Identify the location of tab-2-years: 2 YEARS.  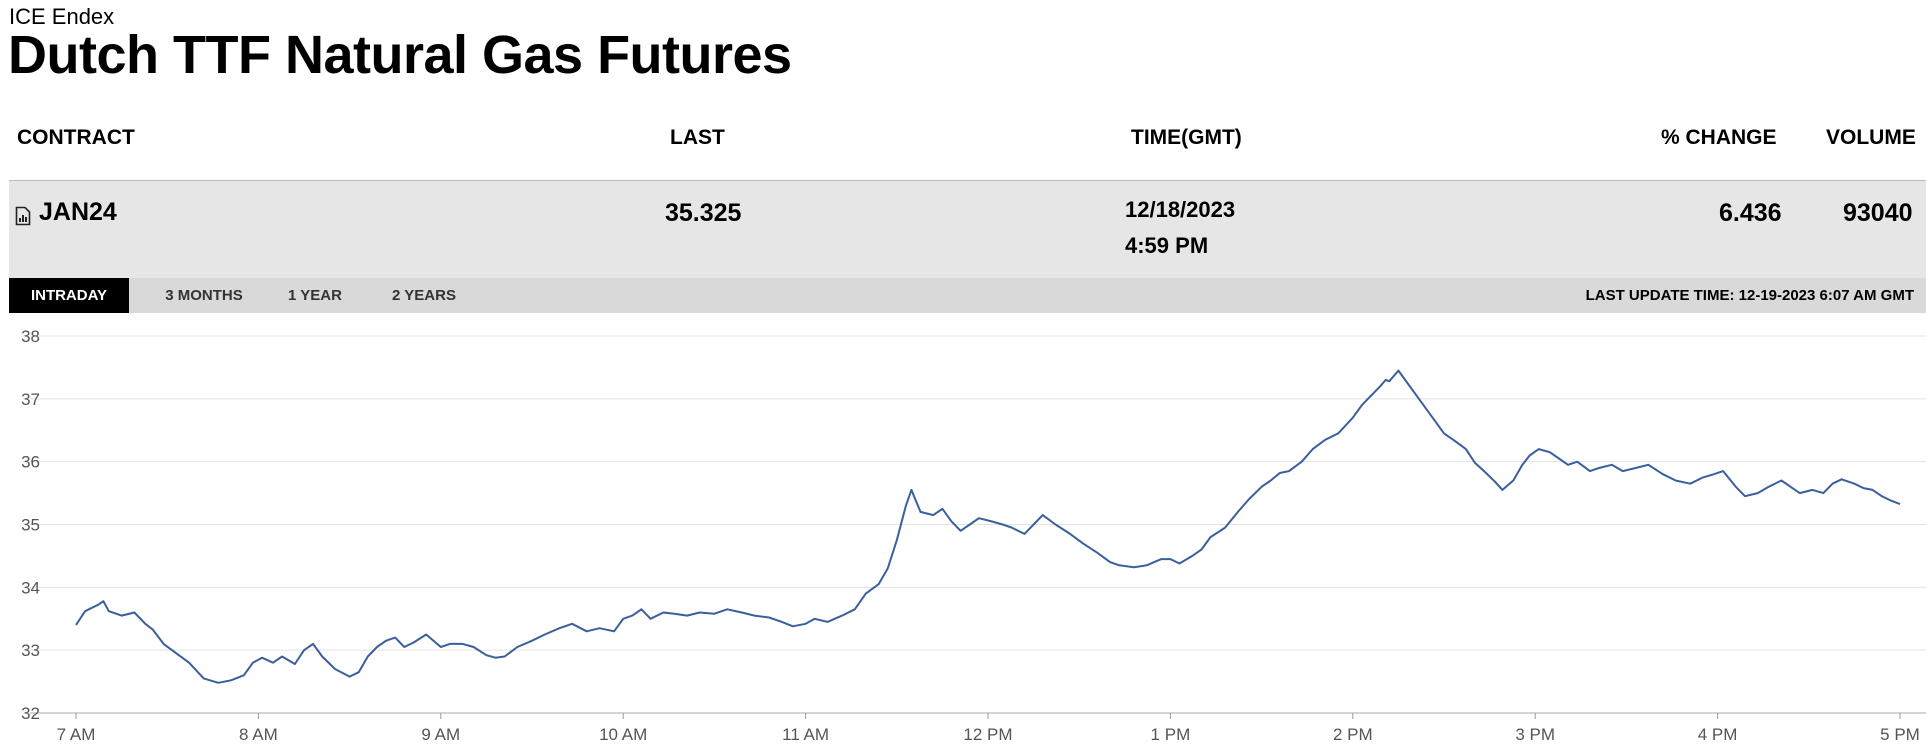
(424, 295).